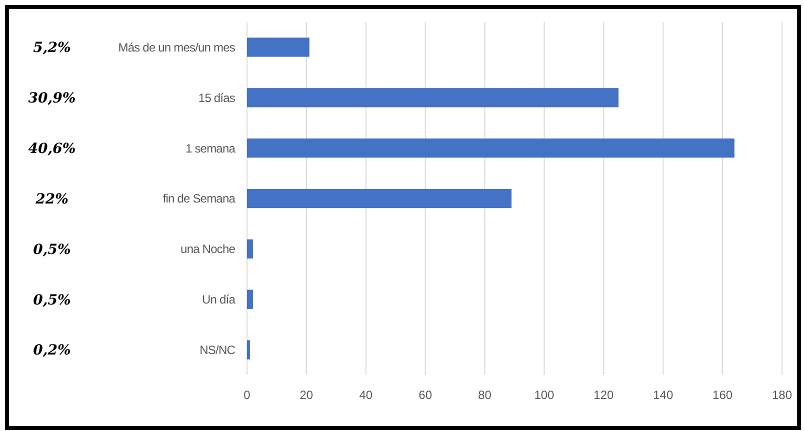 The height and width of the screenshot is (431, 804). What do you see at coordinates (366, 395) in the screenshot?
I see `x-tick-label: 40` at bounding box center [366, 395].